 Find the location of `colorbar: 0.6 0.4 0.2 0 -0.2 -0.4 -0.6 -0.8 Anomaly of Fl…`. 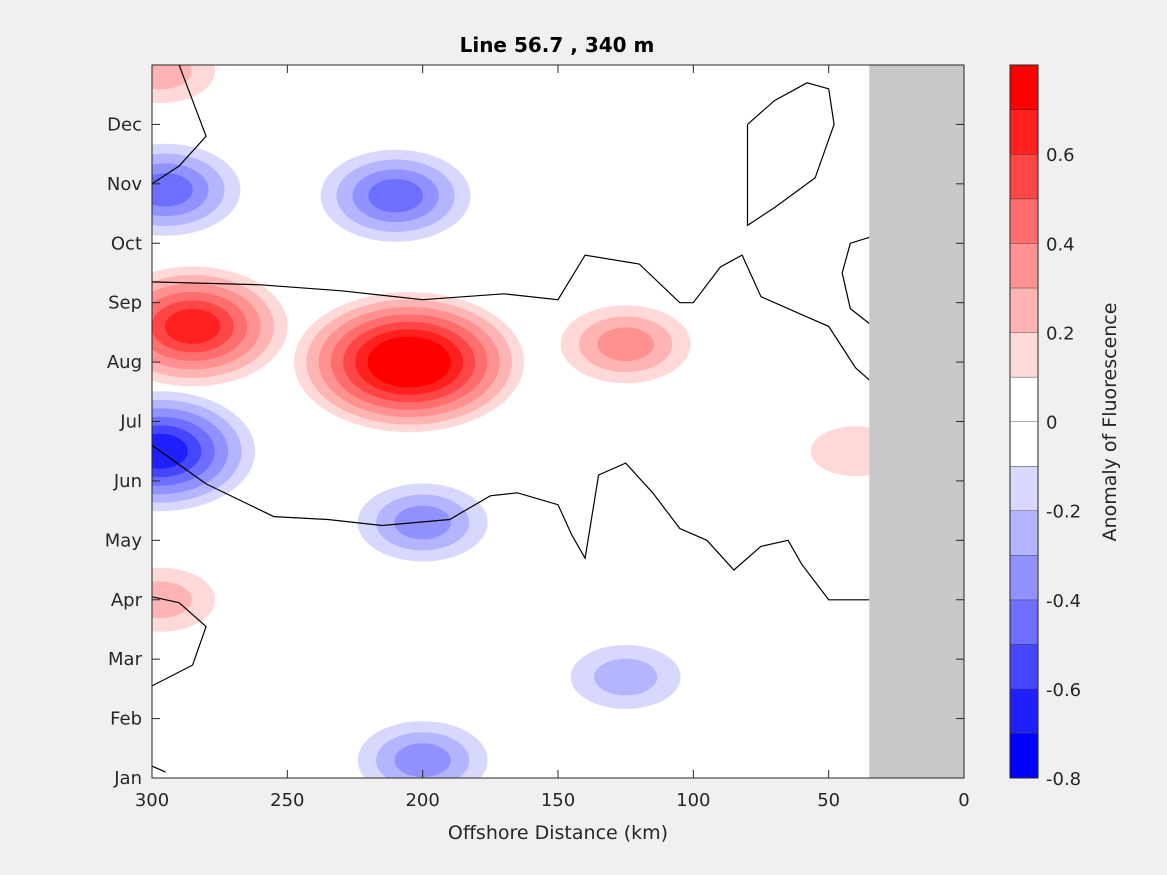

colorbar: 0.6 0.4 0.2 0 -0.2 -0.4 -0.6 -0.8 Anomaly of Fl… is located at coordinates (1065, 427).